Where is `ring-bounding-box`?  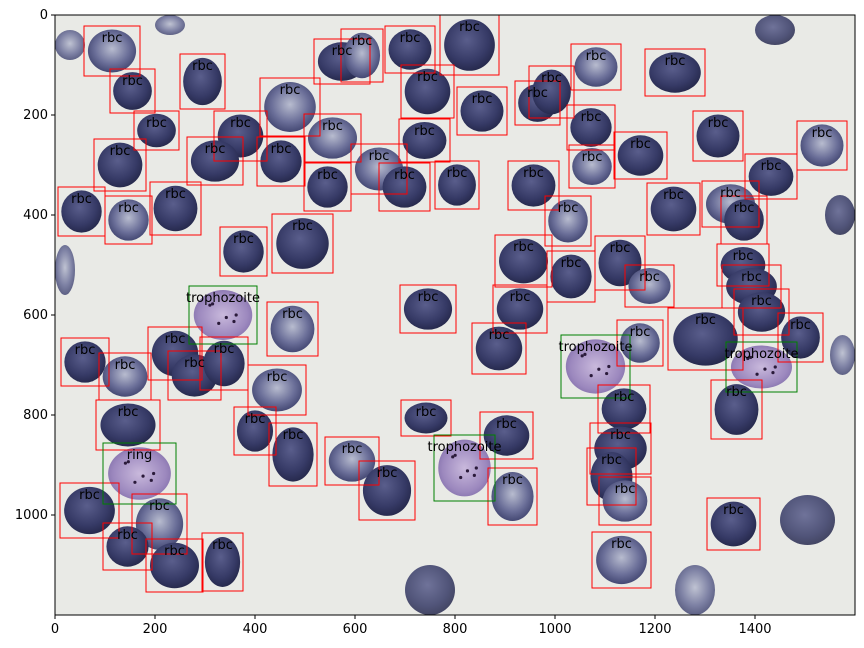 ring-bounding-box is located at coordinates (139, 473).